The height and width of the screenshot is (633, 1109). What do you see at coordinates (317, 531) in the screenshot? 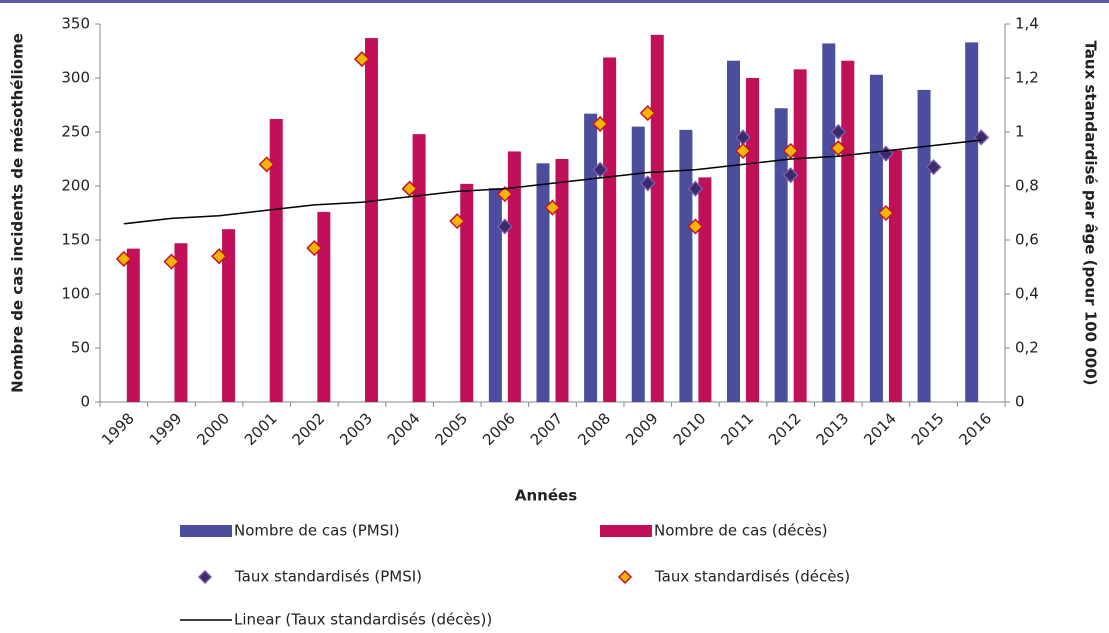
I see `legend-label: Nombre de cas (PMSI)` at bounding box center [317, 531].